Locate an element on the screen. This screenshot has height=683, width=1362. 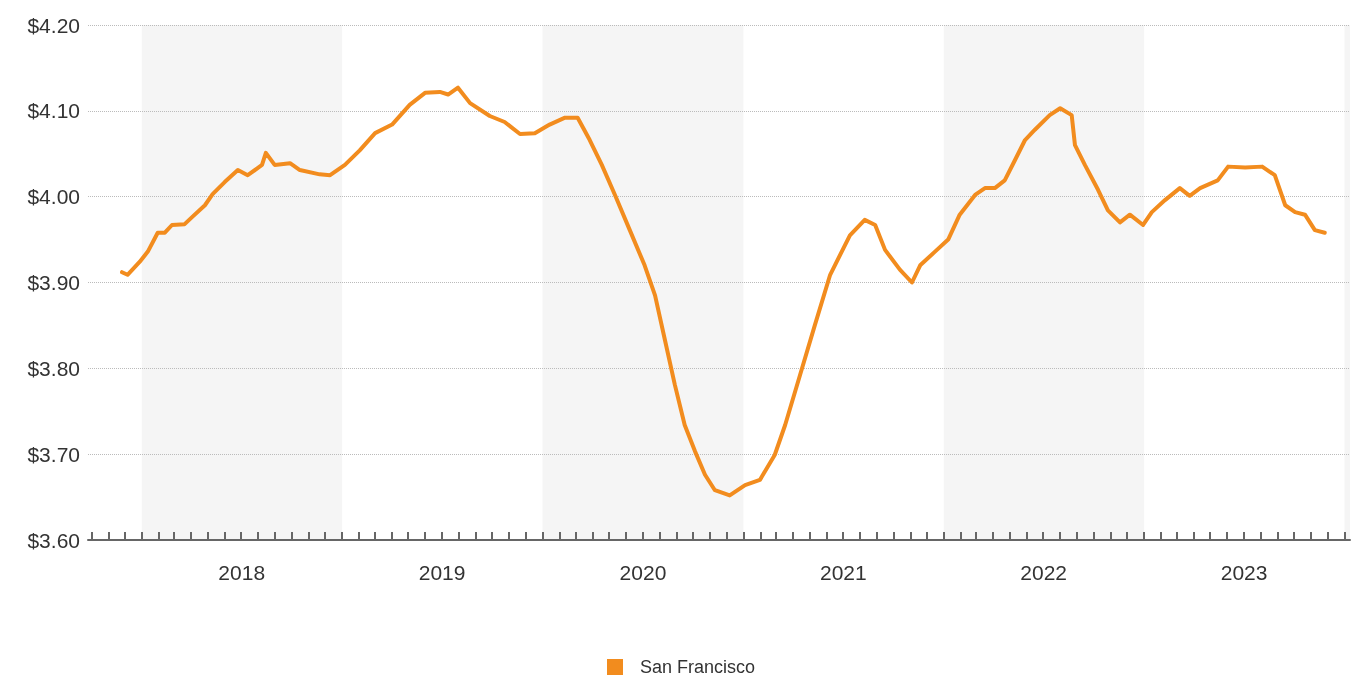
y-tick-label: $3.90 is located at coordinates (53, 282).